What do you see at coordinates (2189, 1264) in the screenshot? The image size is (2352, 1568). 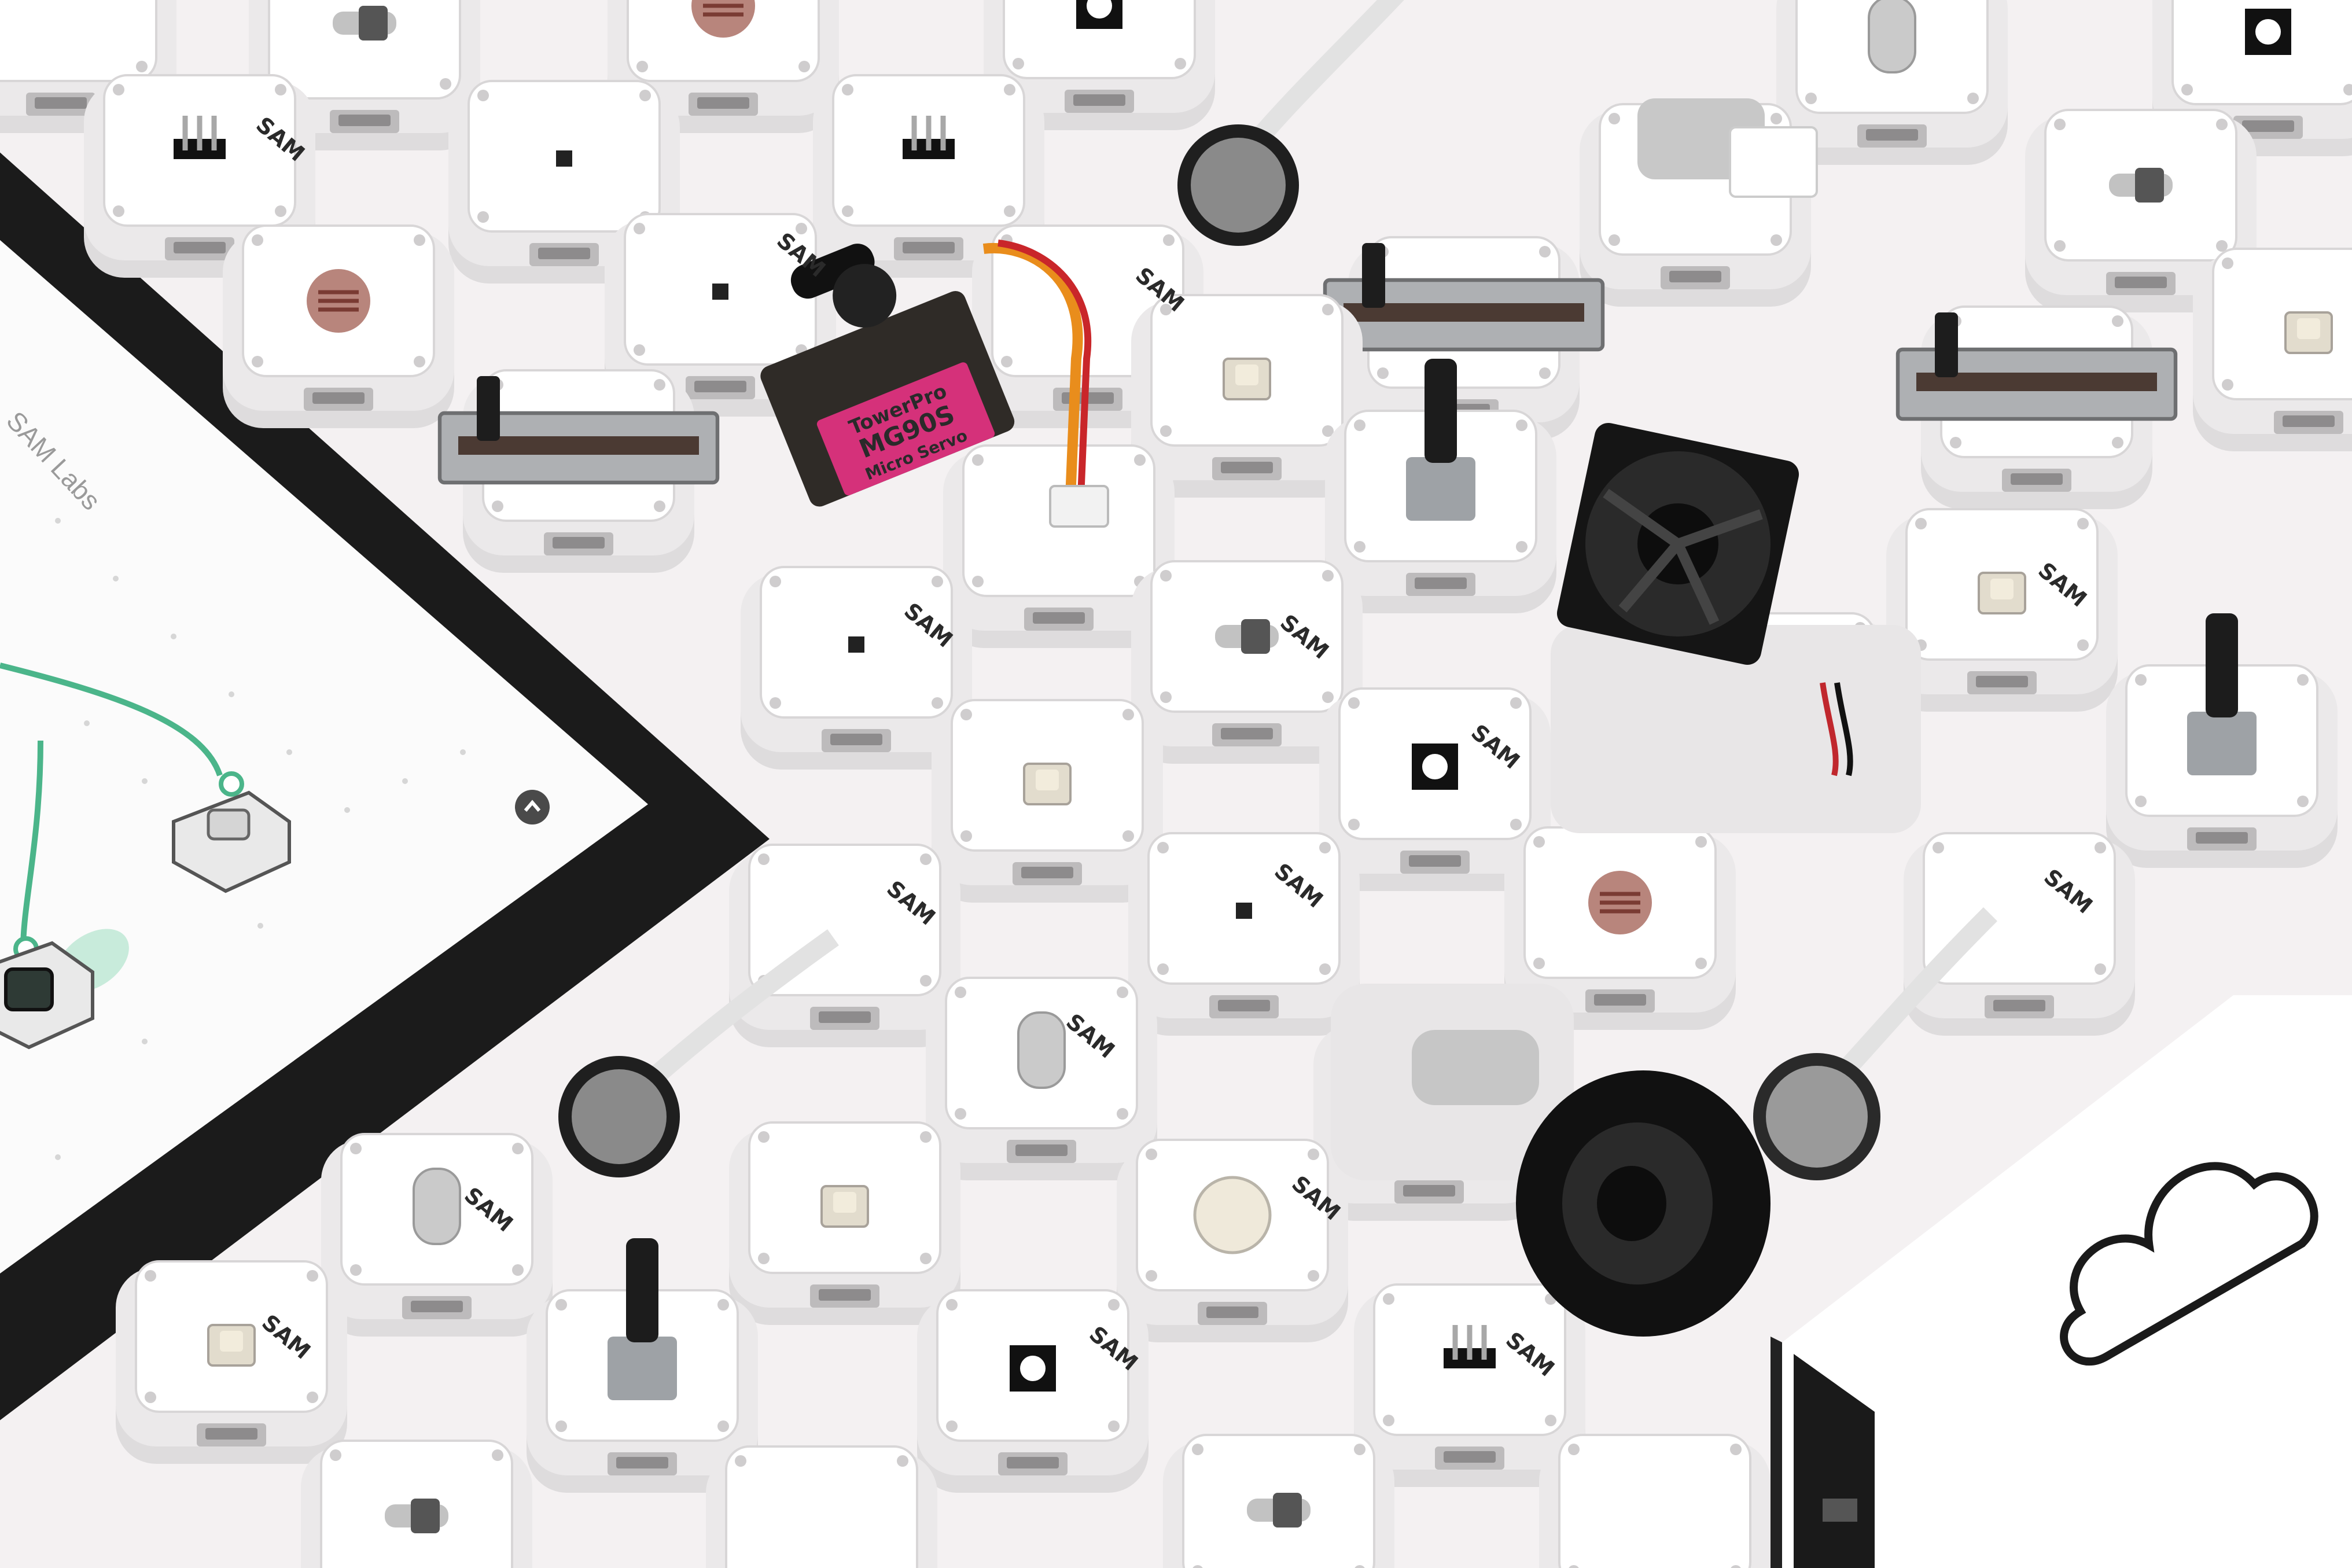 I see `cloud-icon` at bounding box center [2189, 1264].